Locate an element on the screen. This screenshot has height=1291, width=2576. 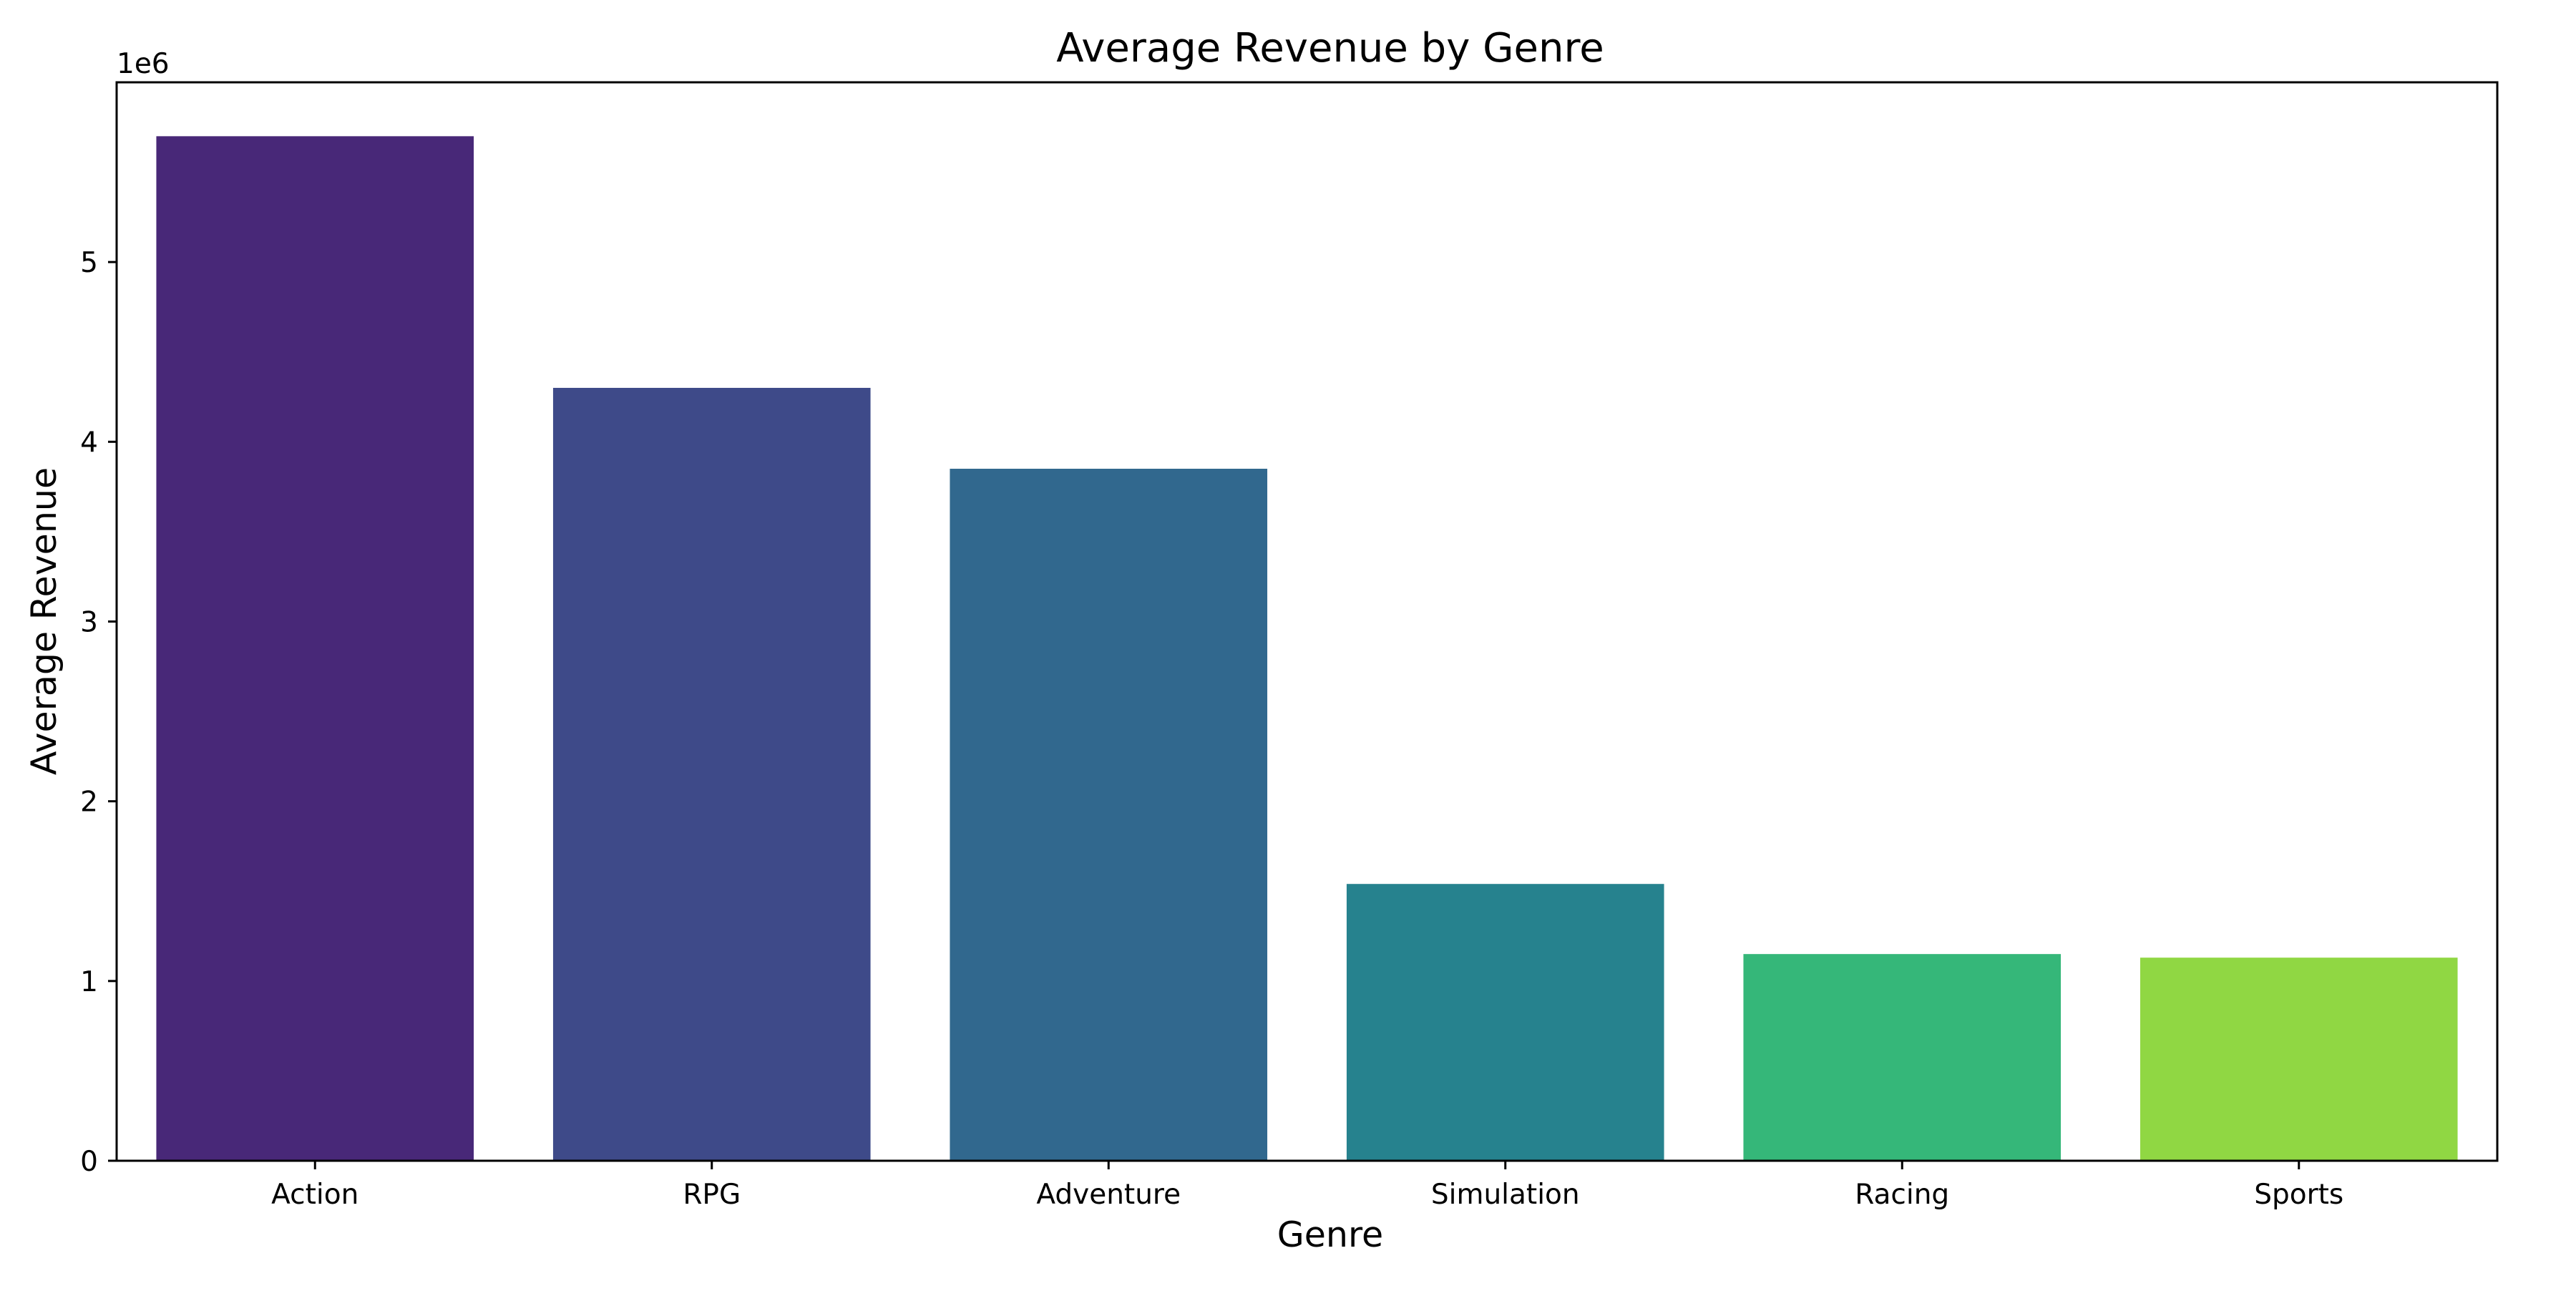
y-ticks-layer: 0 1 2 3 4 5 is located at coordinates (98, 712).